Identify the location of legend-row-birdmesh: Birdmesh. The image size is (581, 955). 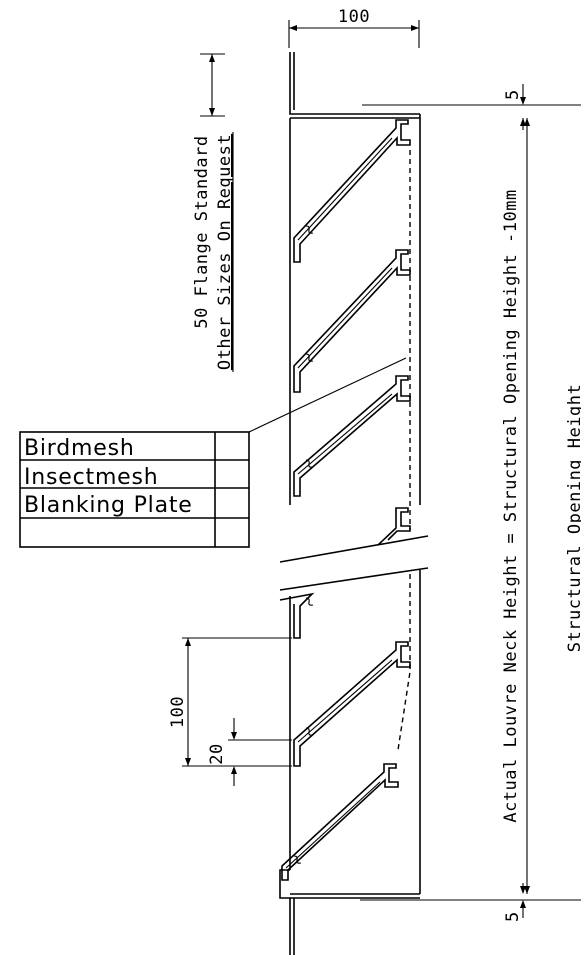
(79, 448).